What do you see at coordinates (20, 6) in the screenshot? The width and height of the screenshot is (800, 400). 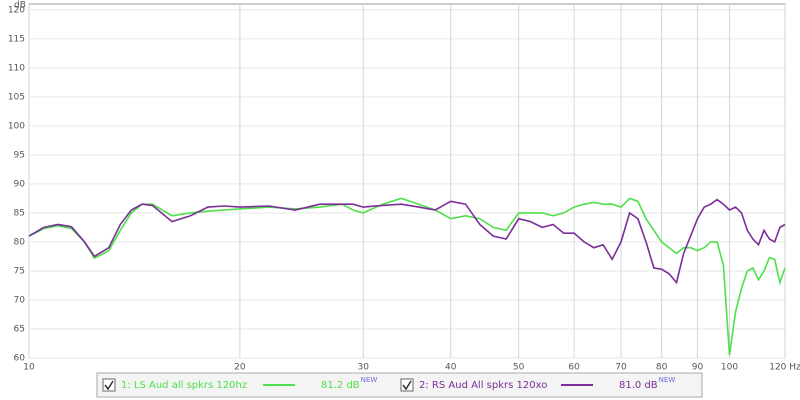 I see `y-axis-label: dB` at bounding box center [20, 6].